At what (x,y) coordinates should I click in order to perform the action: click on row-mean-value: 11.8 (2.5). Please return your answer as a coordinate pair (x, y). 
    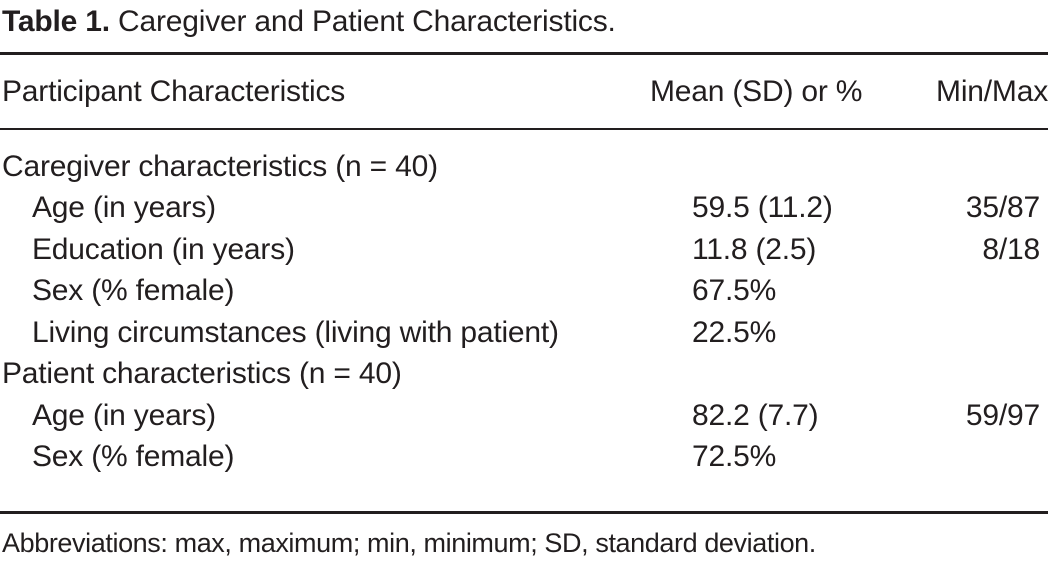
    Looking at the image, I should click on (754, 249).